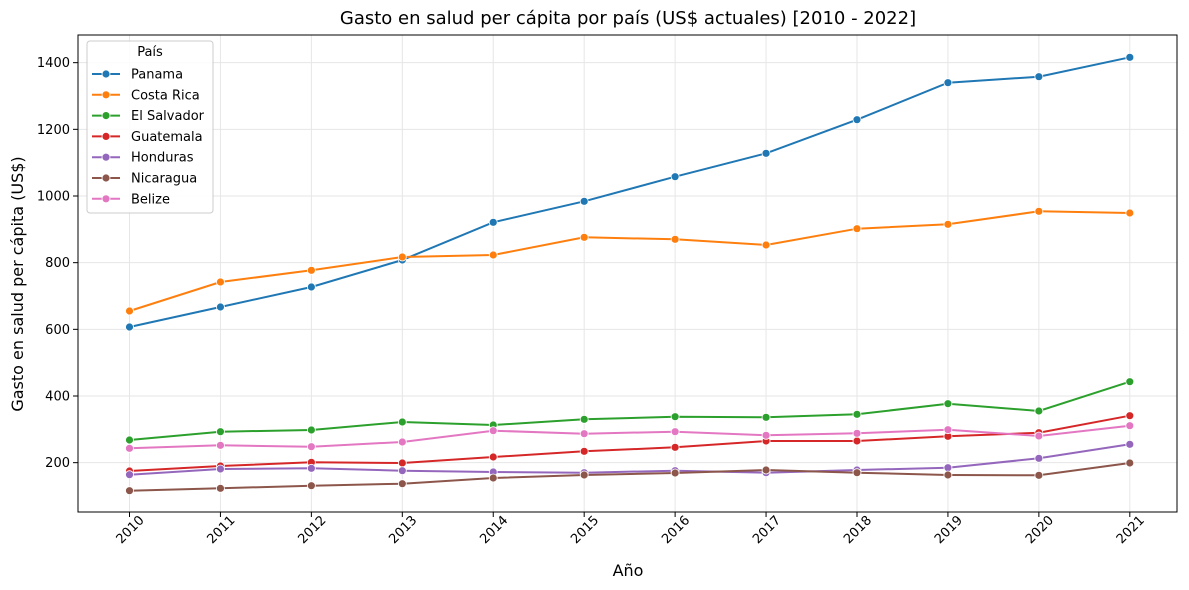 This screenshot has height=590, width=1189. I want to click on y-tick-label: 800, so click(57, 263).